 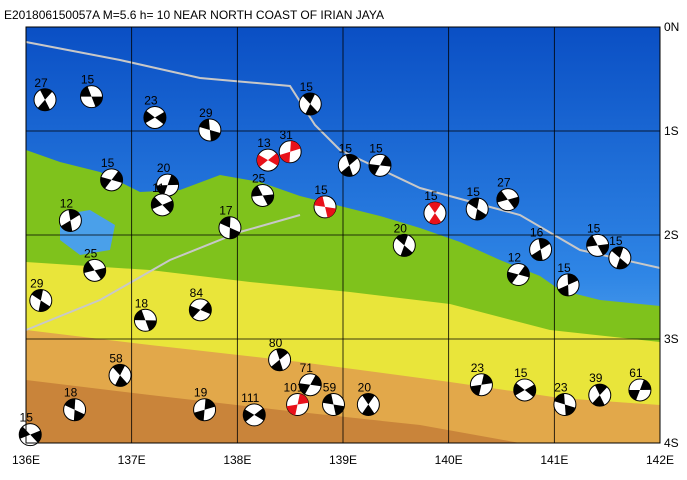 What do you see at coordinates (41, 83) in the screenshot?
I see `depth-label: 27` at bounding box center [41, 83].